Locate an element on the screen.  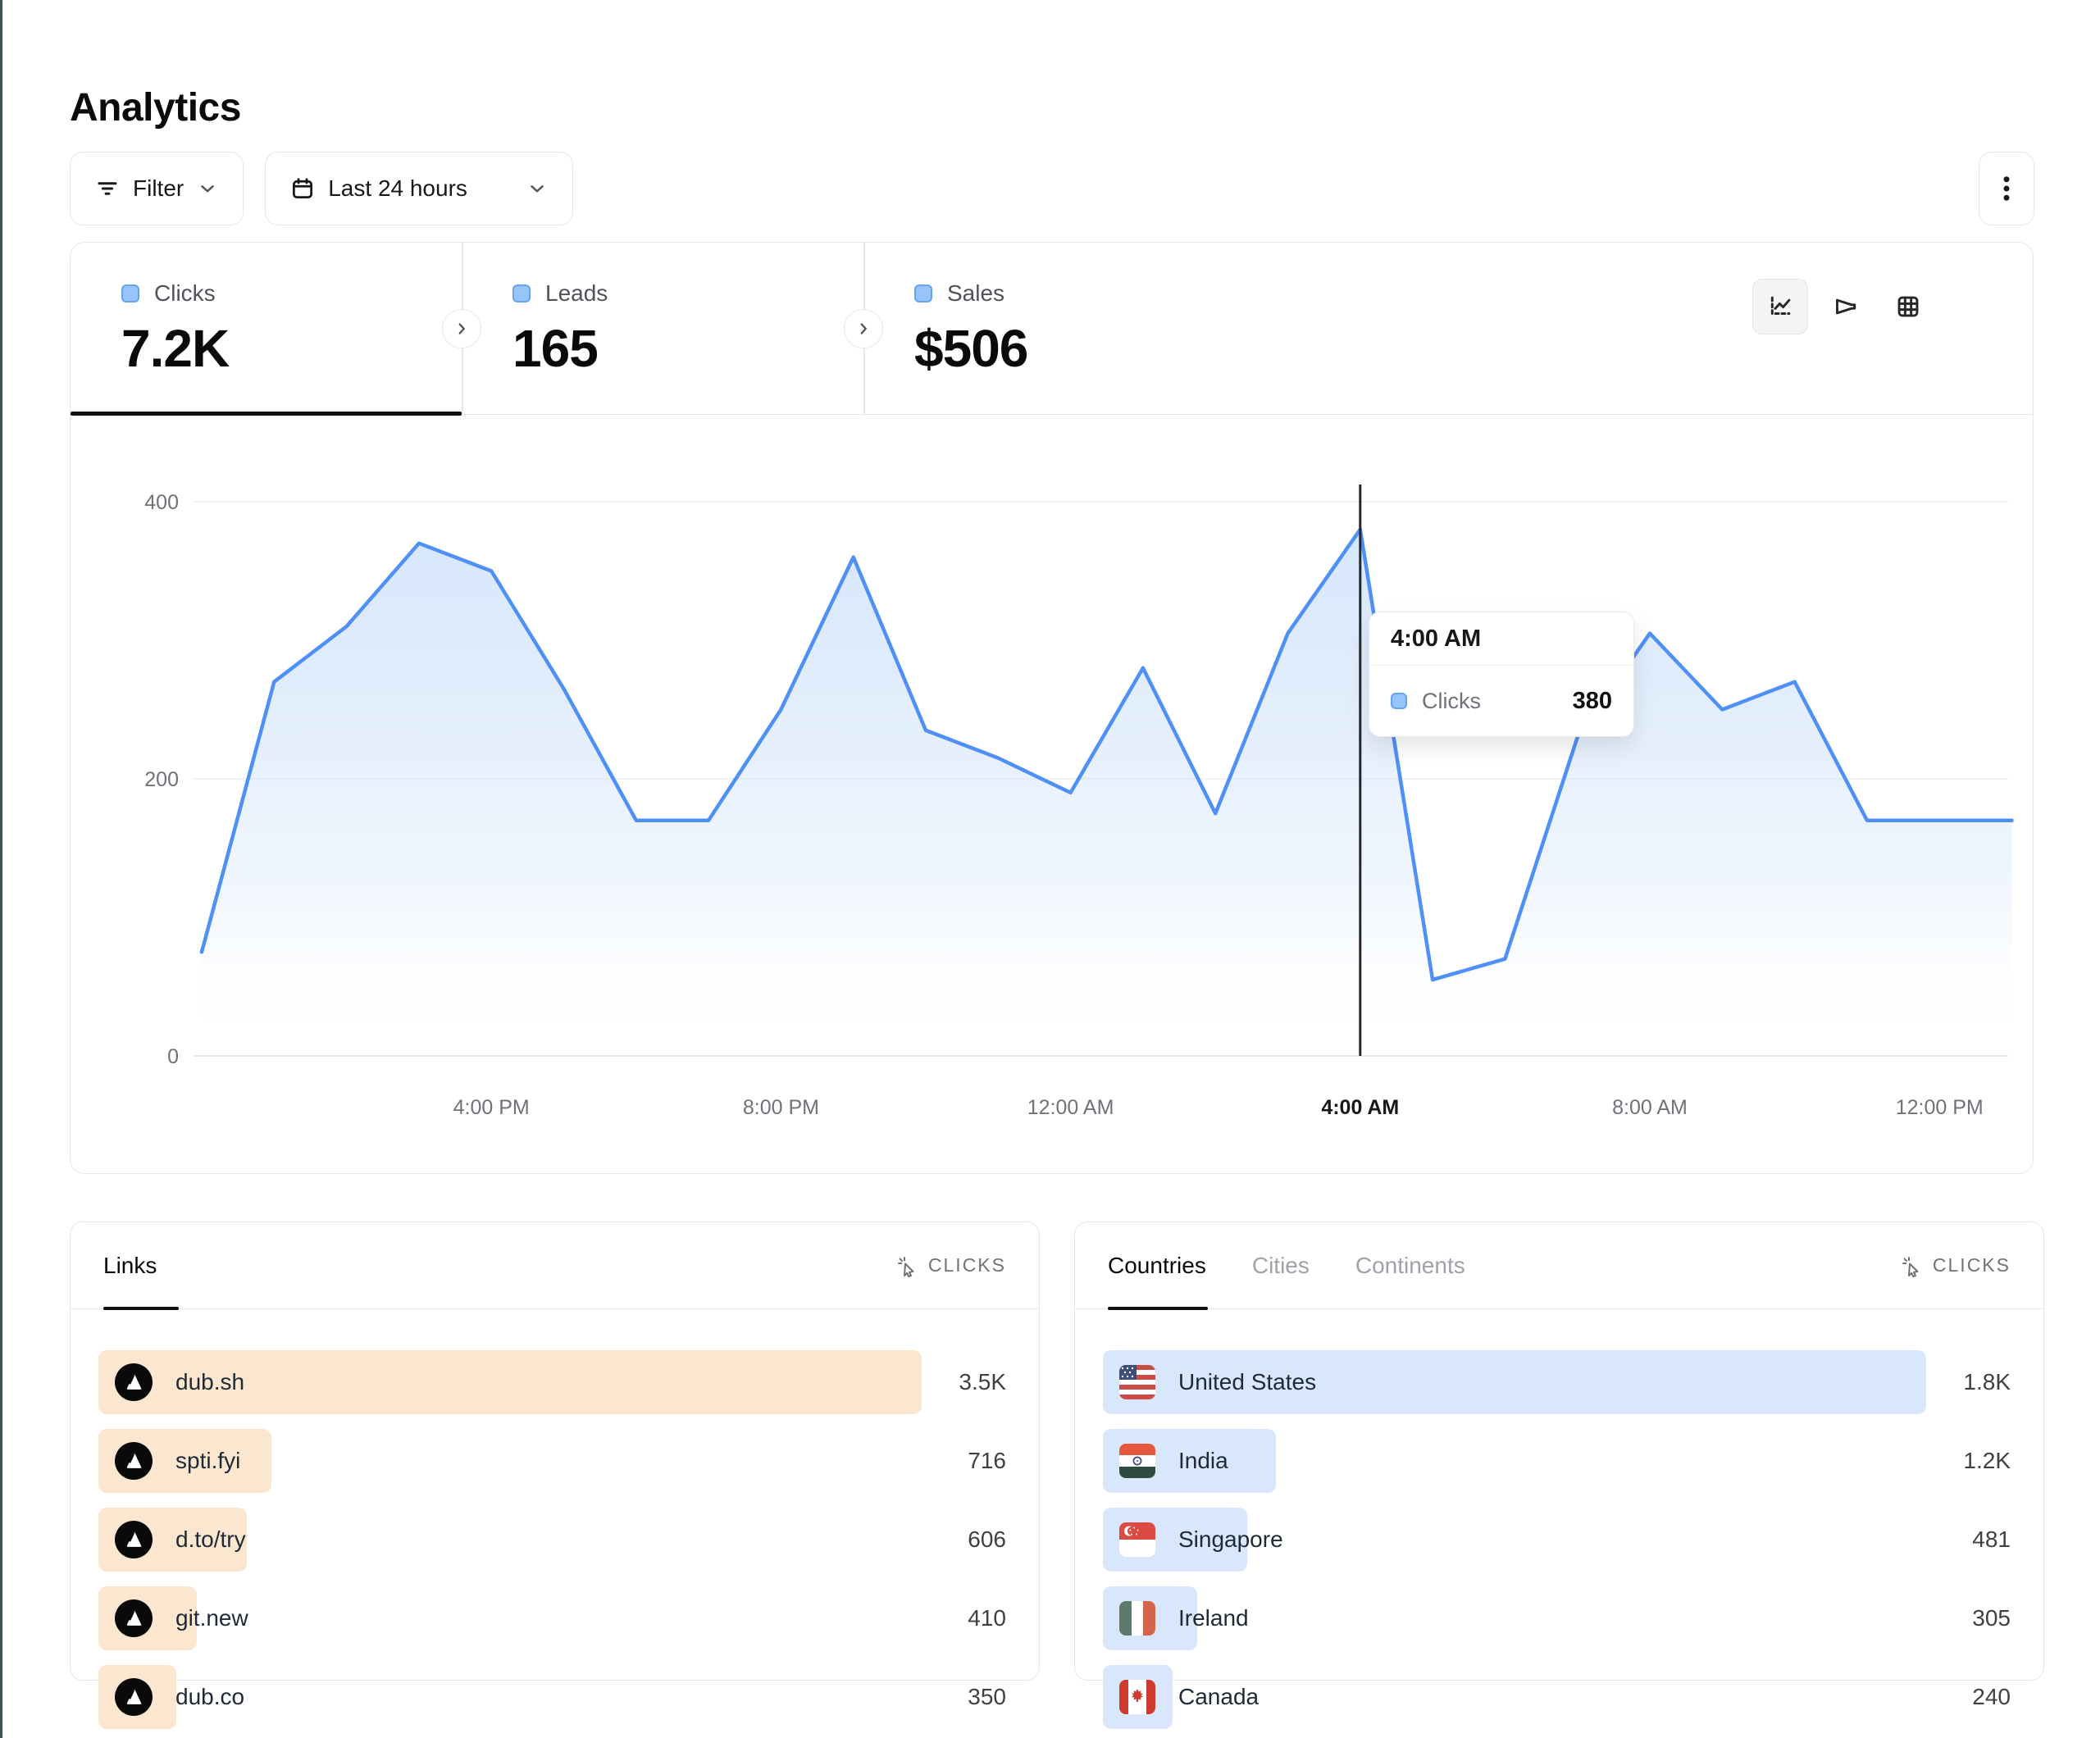
tooltip-value: 380 is located at coordinates (1592, 700).